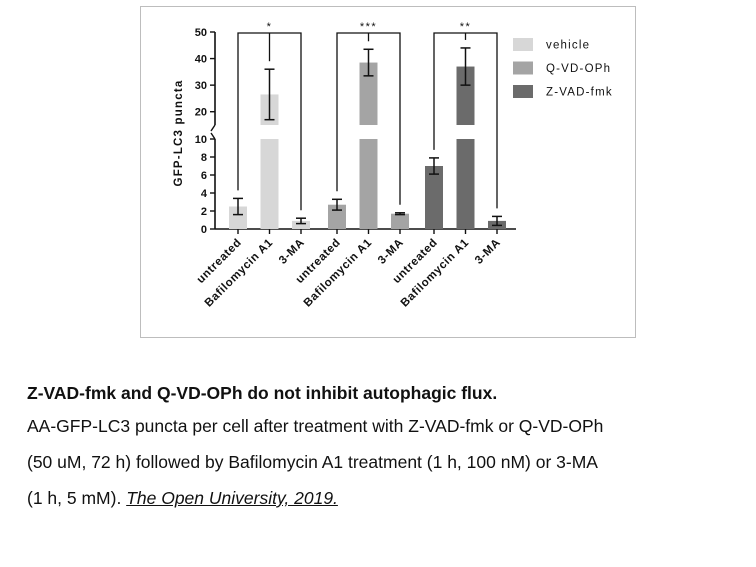 The height and width of the screenshot is (567, 756). I want to click on y-tick-label-20: 20, so click(201, 113).